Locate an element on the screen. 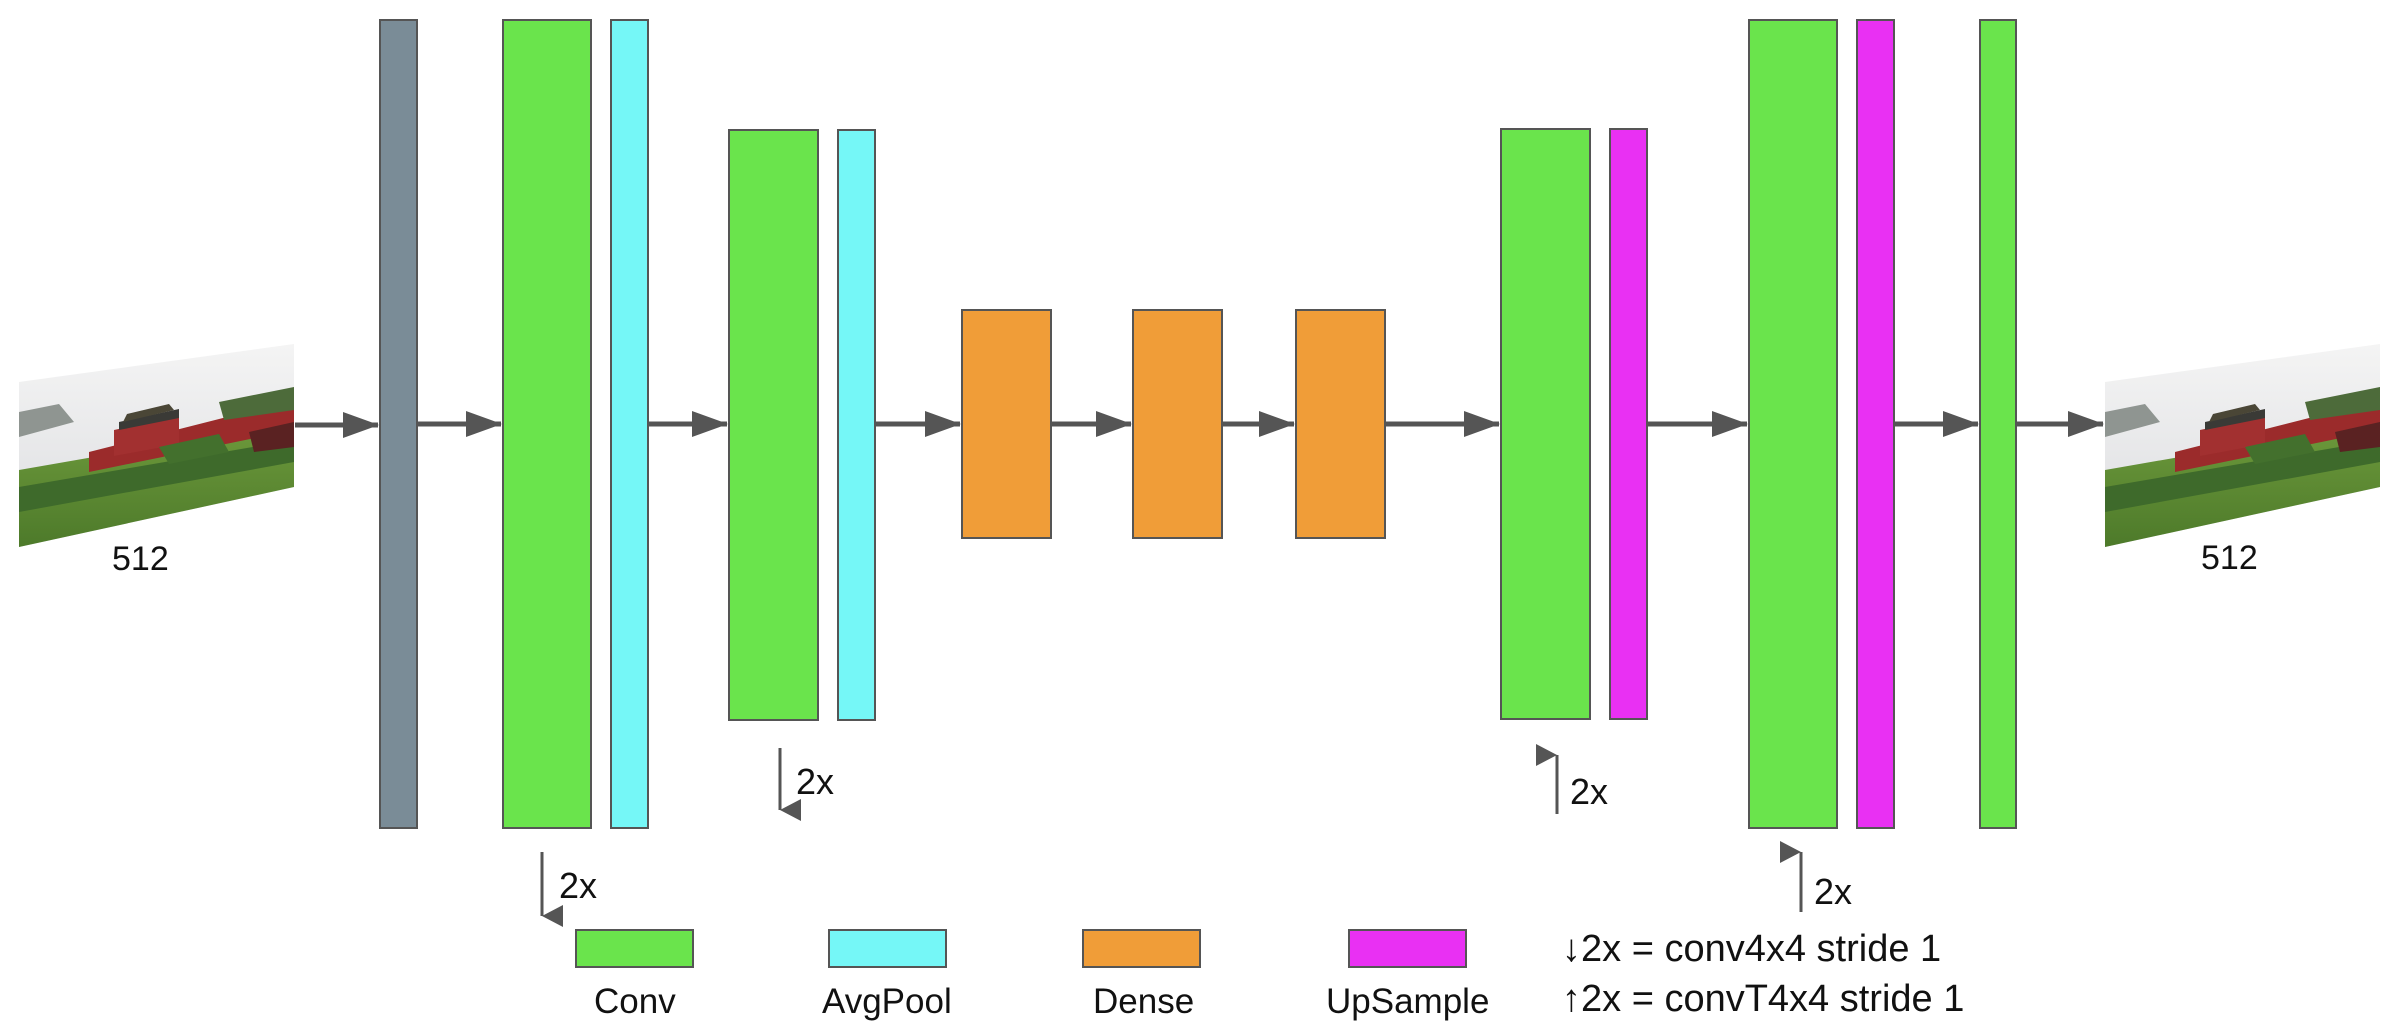 The image size is (2397, 1026). input-size-label: 512 is located at coordinates (140, 559).